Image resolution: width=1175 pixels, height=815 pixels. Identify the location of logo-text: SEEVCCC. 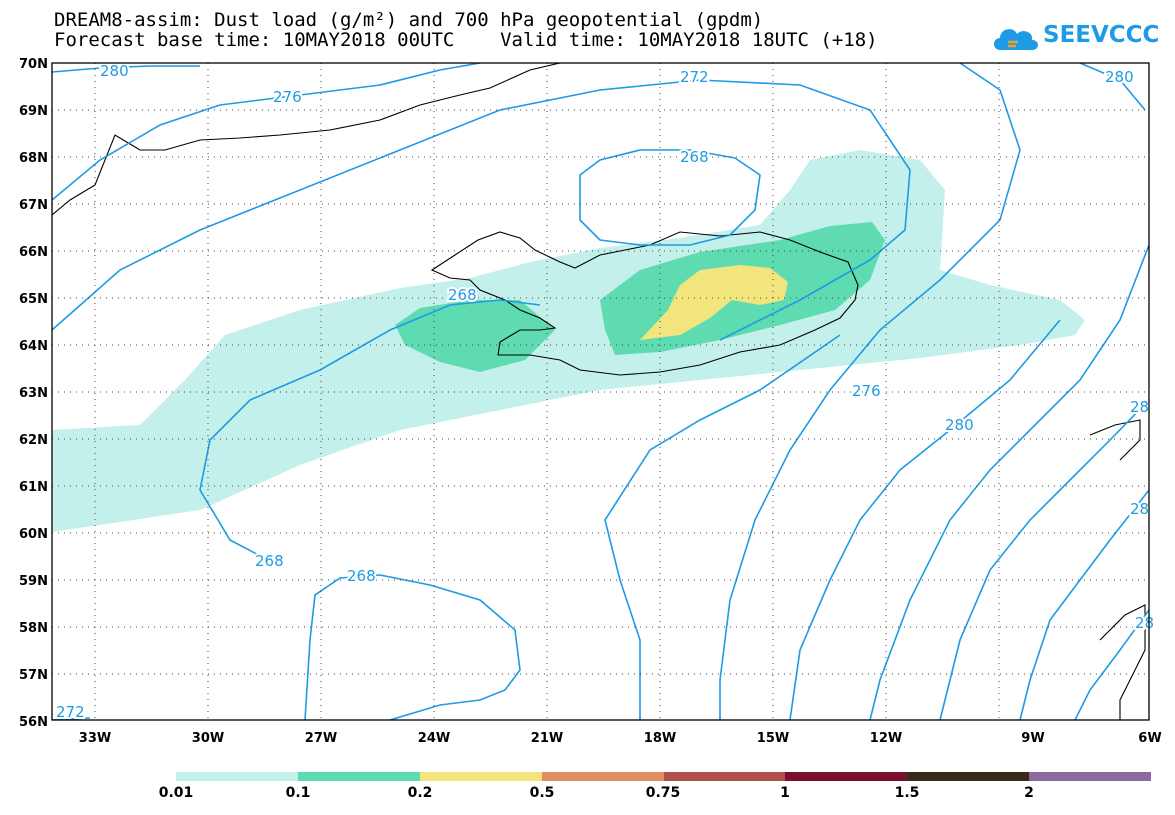
(1101, 35).